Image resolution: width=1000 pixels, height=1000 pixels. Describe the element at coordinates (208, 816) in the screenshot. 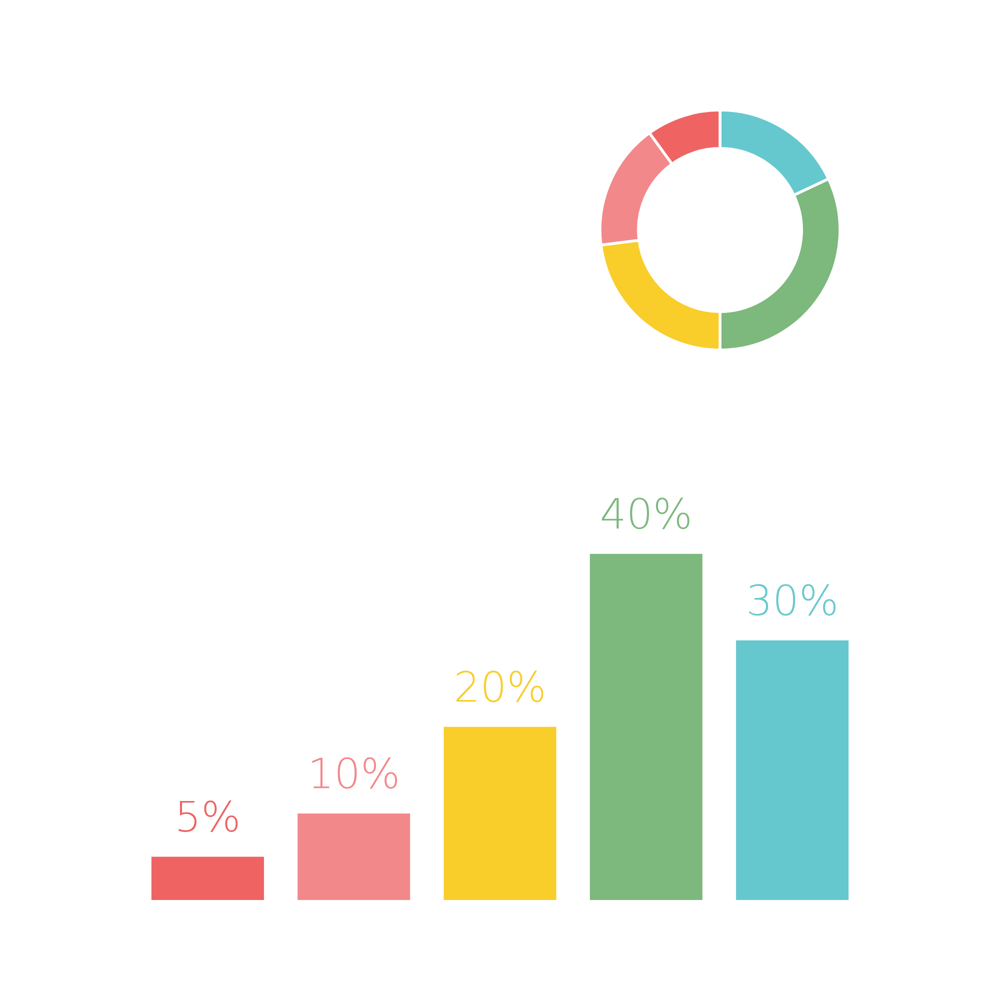

I see `data-label: 5%` at that location.